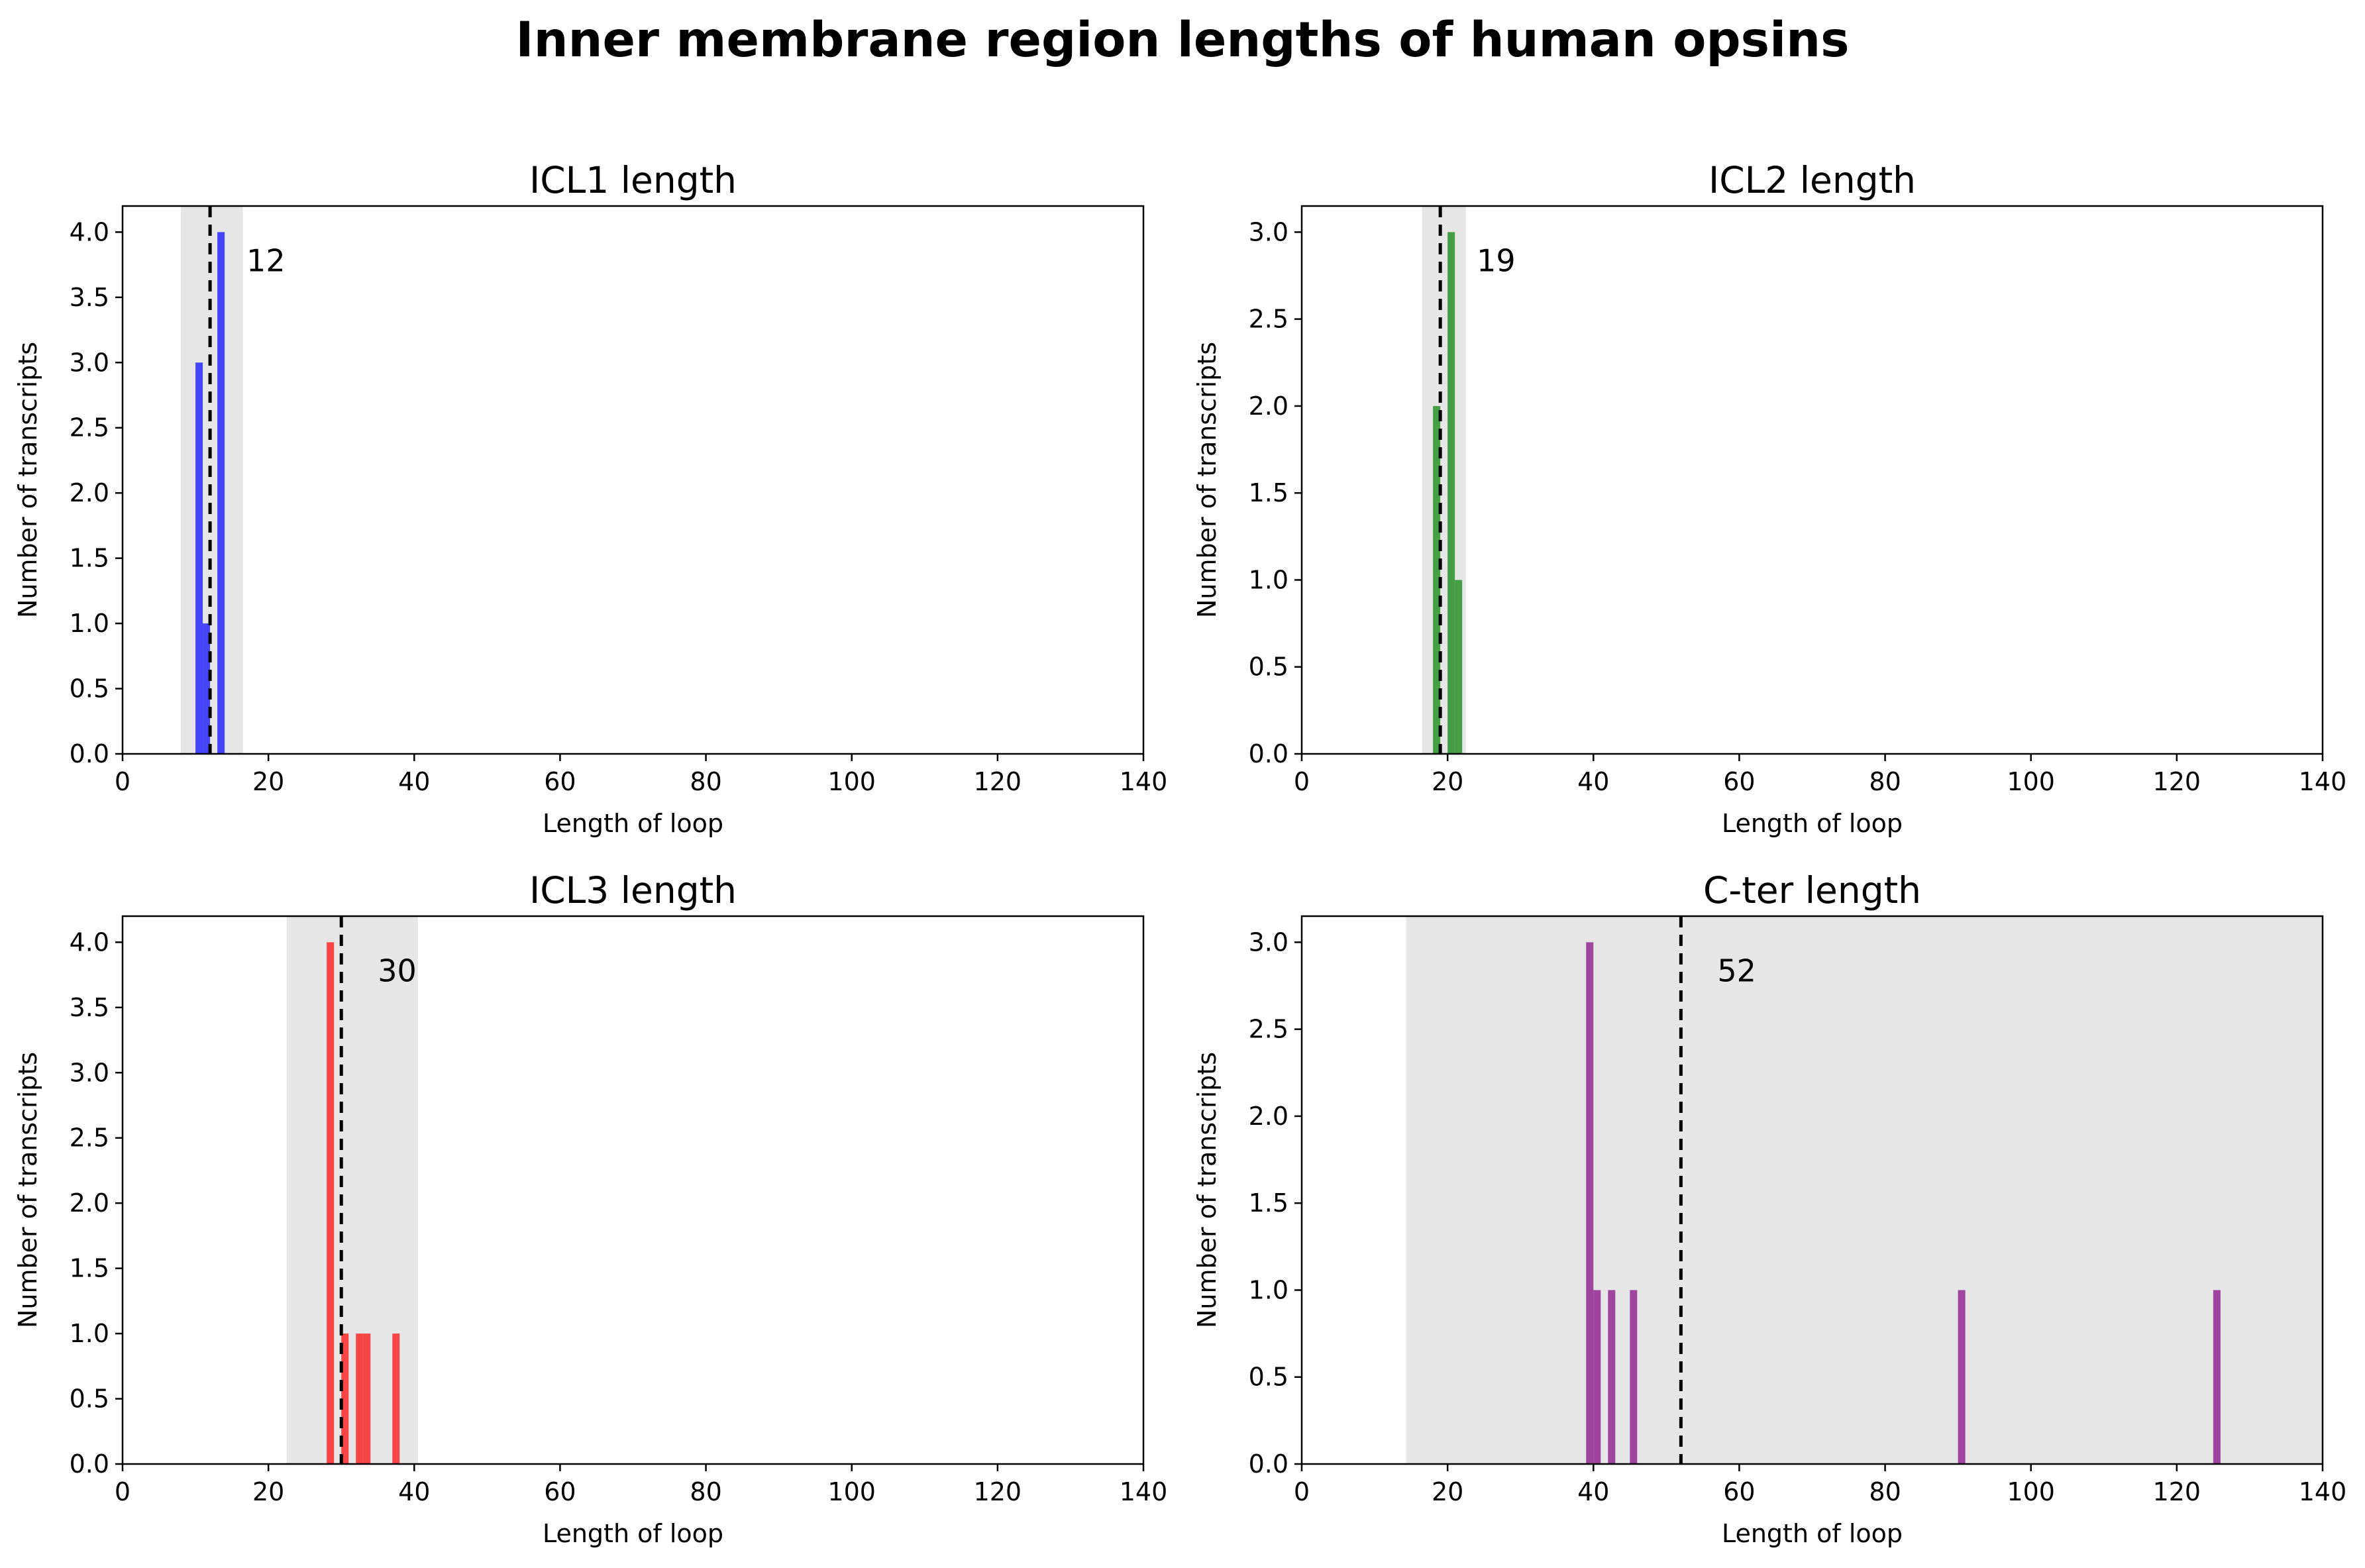 This screenshot has height=1568, width=2365. Describe the element at coordinates (1812, 180) in the screenshot. I see `subplot-title: ICL2 length` at that location.